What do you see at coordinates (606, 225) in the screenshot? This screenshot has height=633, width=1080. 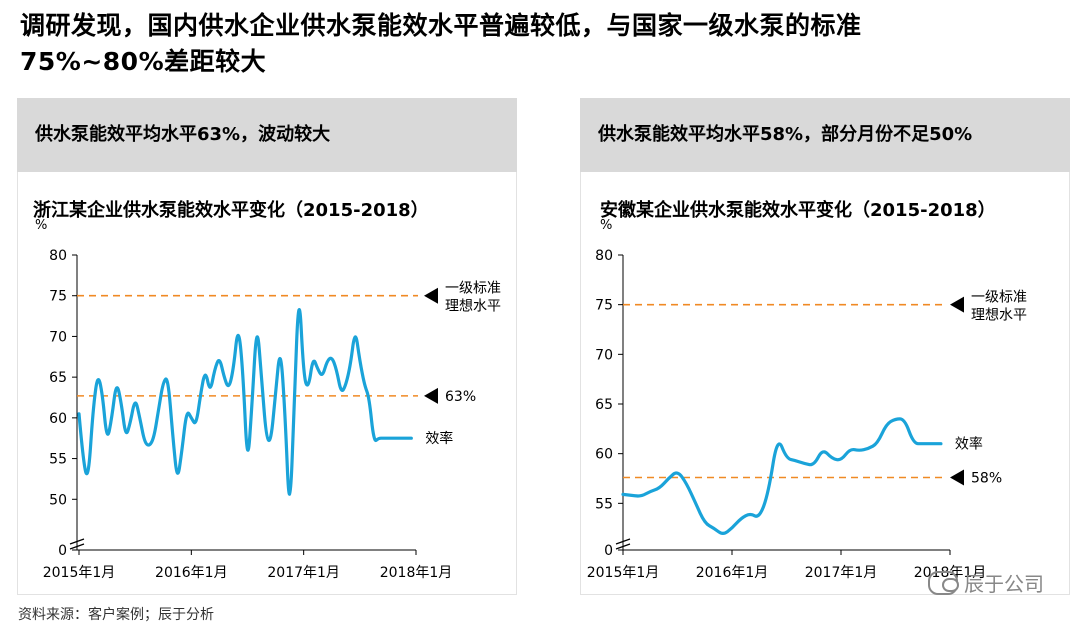 I see `unit-label-anhui: %` at bounding box center [606, 225].